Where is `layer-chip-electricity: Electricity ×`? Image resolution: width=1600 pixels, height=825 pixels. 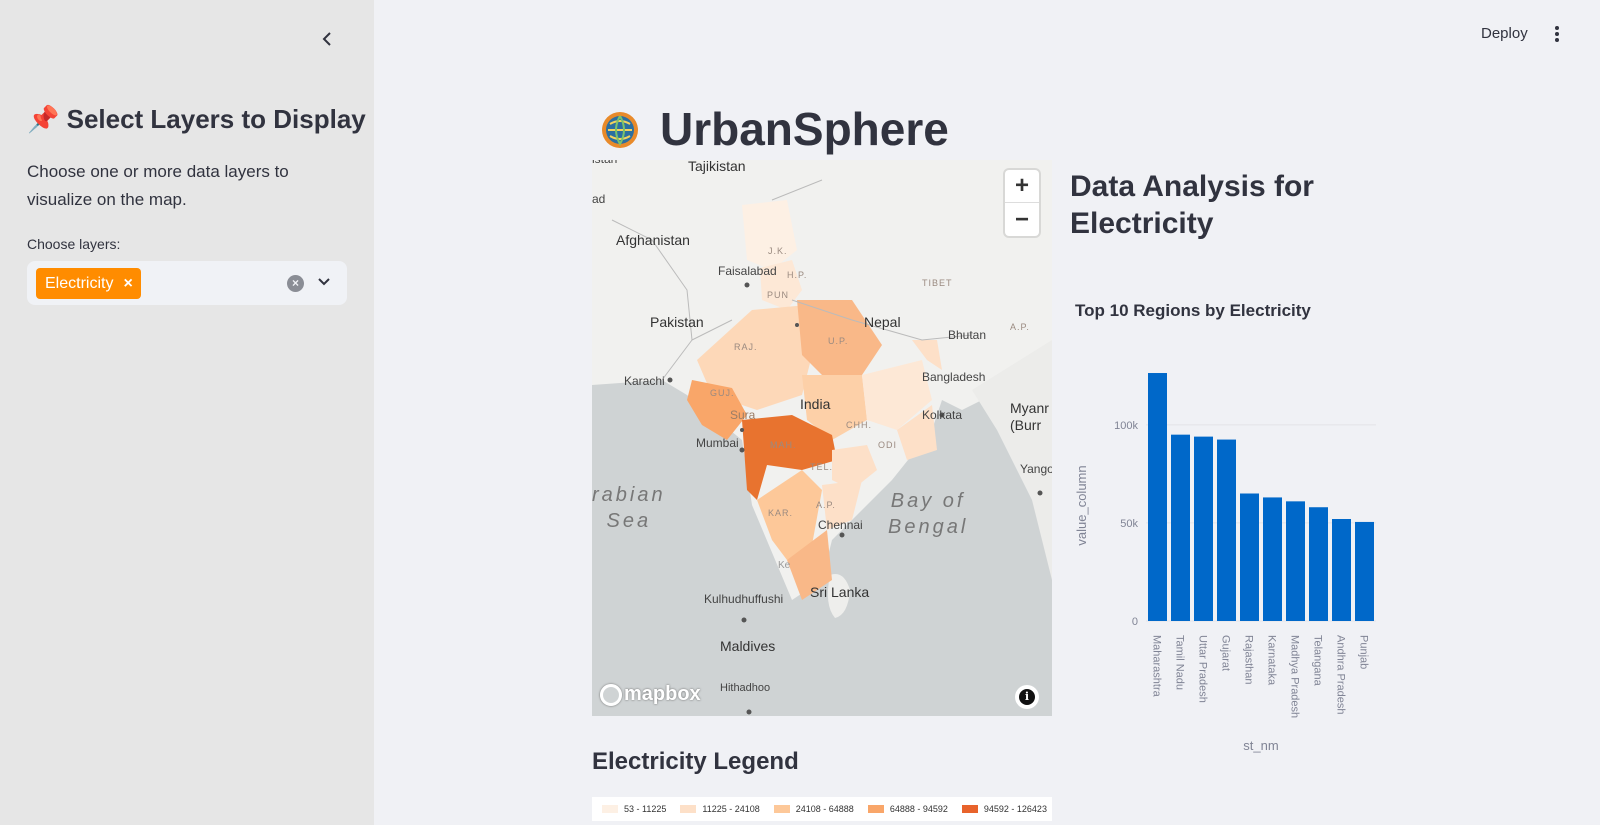 layer-chip-electricity: Electricity × is located at coordinates (88, 283).